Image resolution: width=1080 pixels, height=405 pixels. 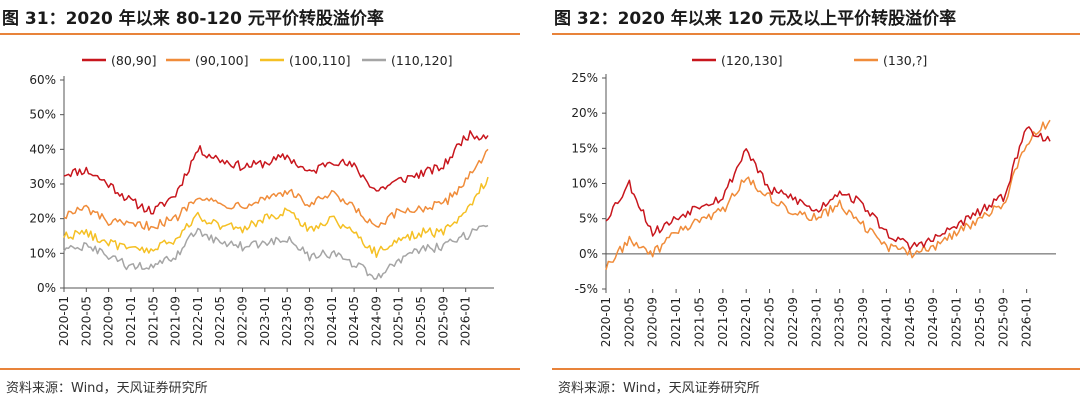 What do you see at coordinates (134, 60) in the screenshot?
I see `legend-label: (80,90]` at bounding box center [134, 60].